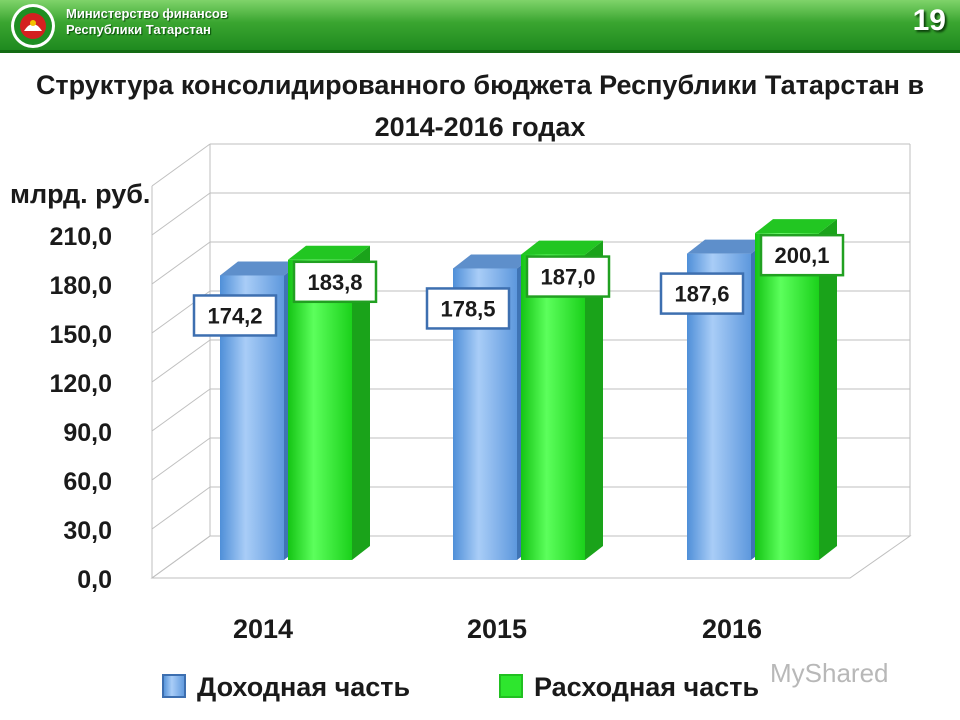  I want to click on y-tick-label: 210,0, so click(80, 237).